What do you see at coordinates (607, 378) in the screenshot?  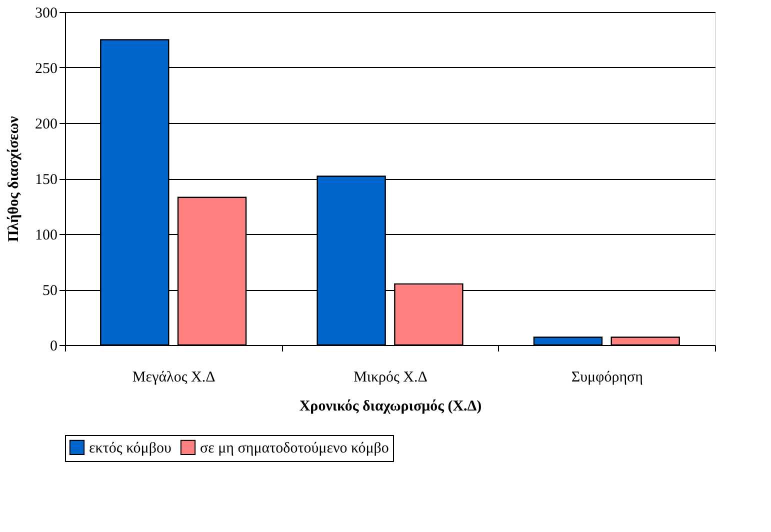 I see `x-tick-label: Συμφόρηση` at bounding box center [607, 378].